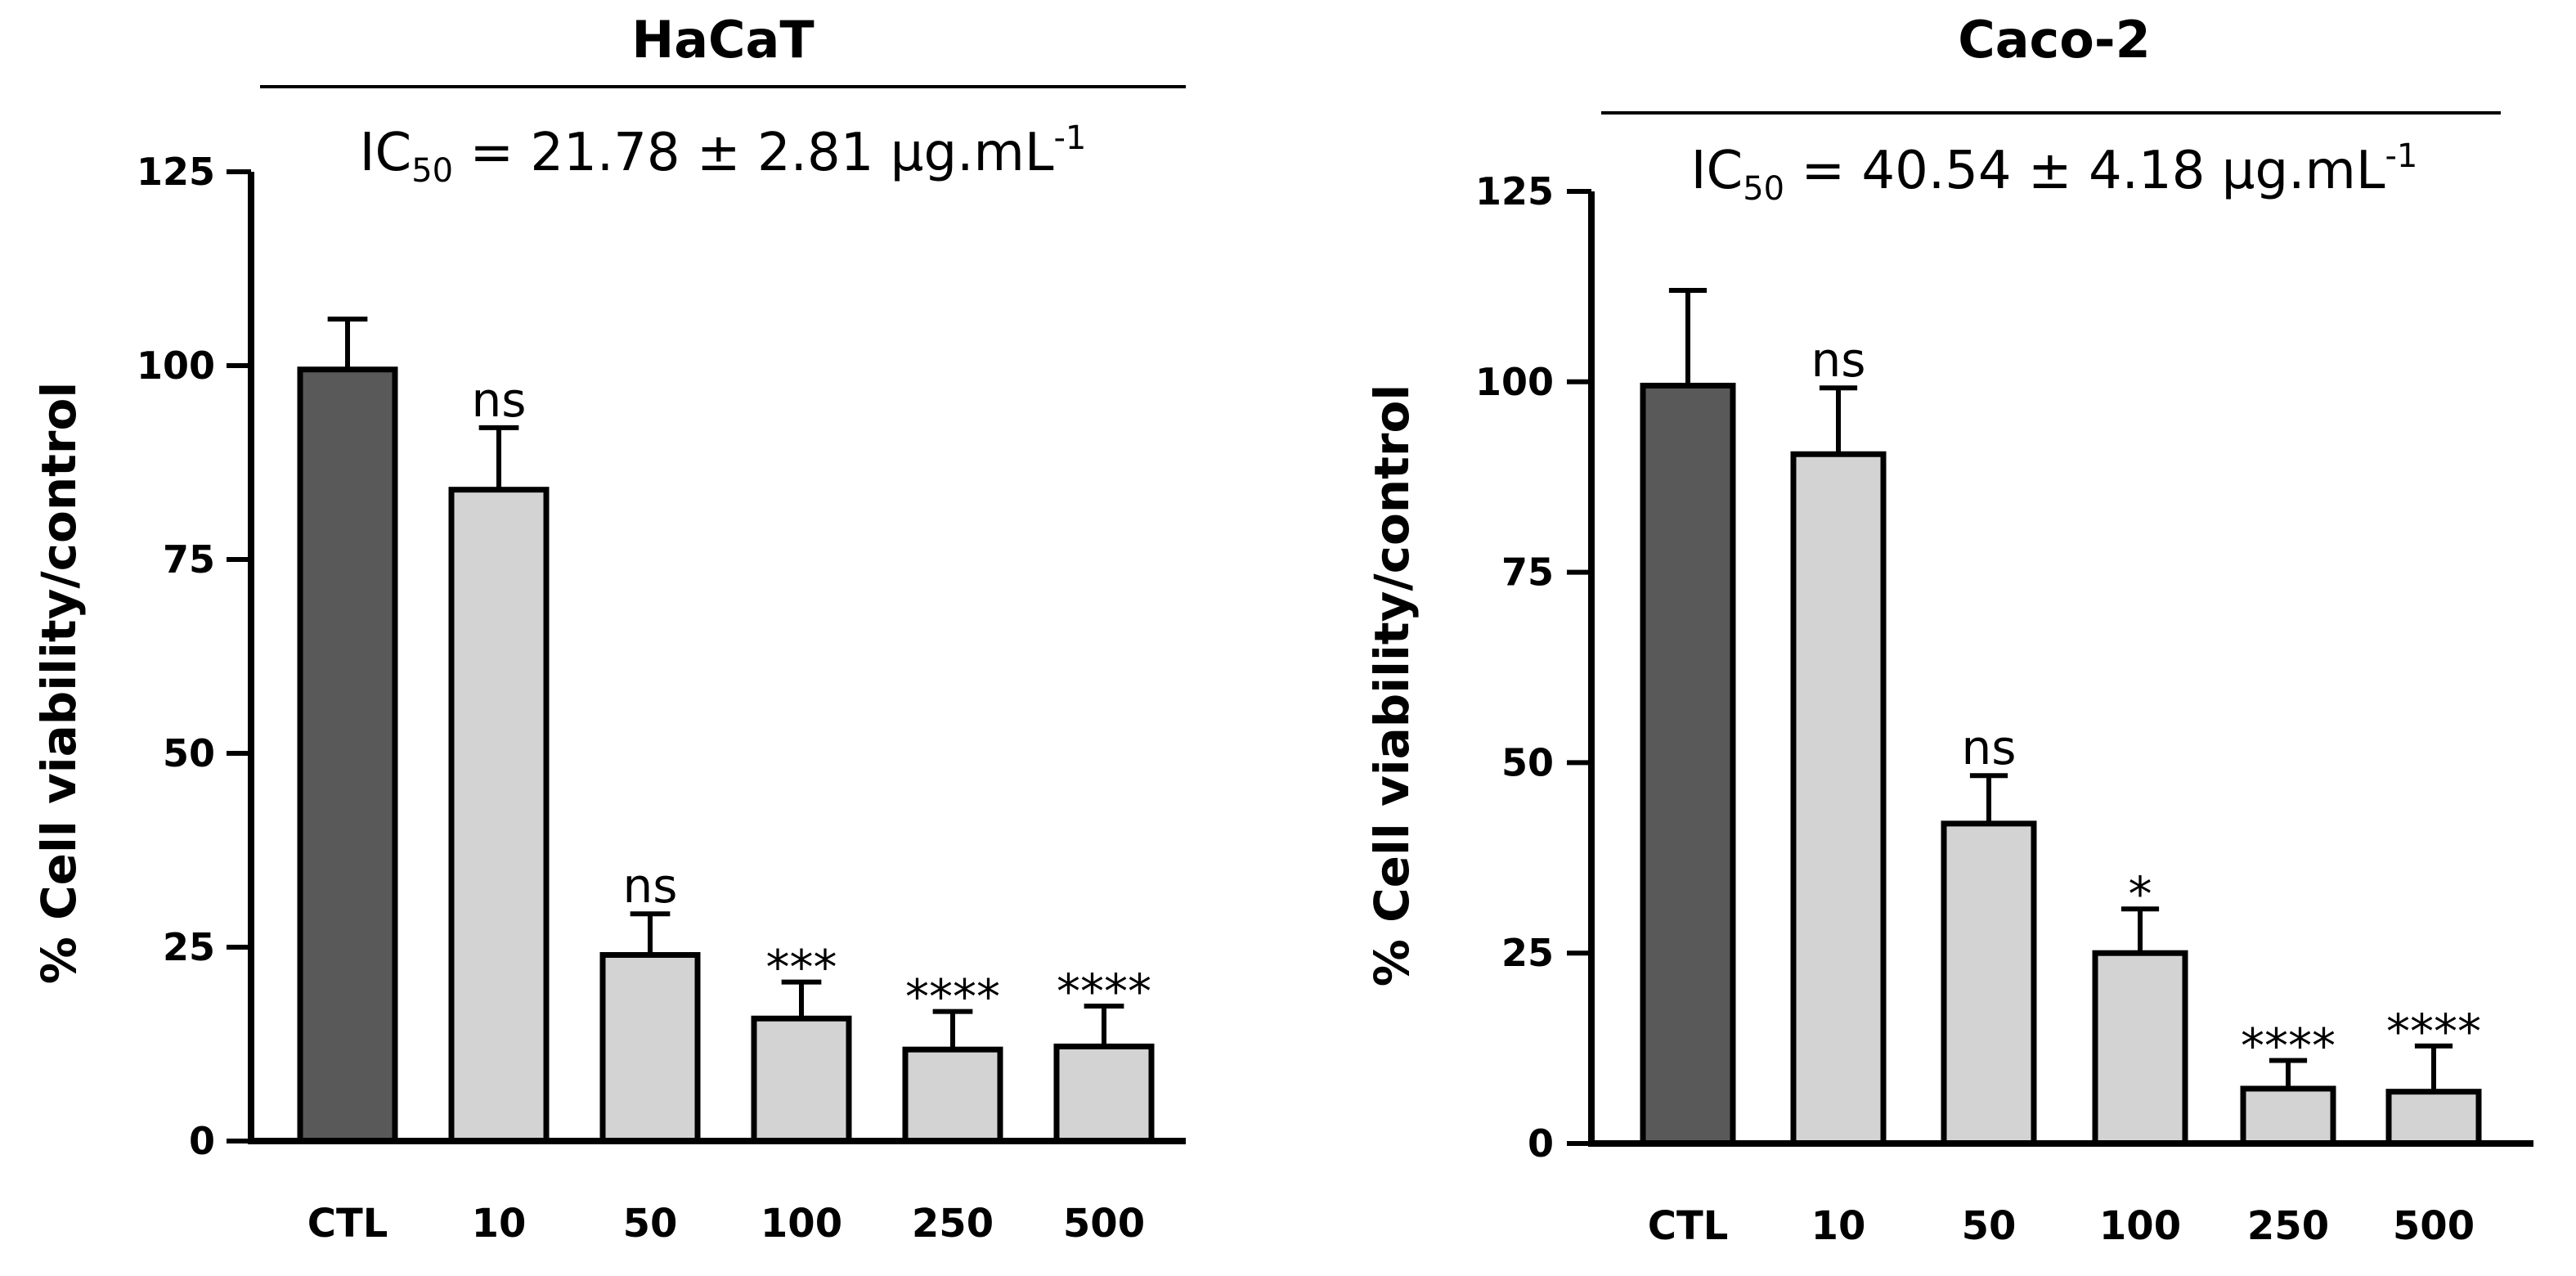  I want to click on chart-title: Caco-2, so click(2054, 40).